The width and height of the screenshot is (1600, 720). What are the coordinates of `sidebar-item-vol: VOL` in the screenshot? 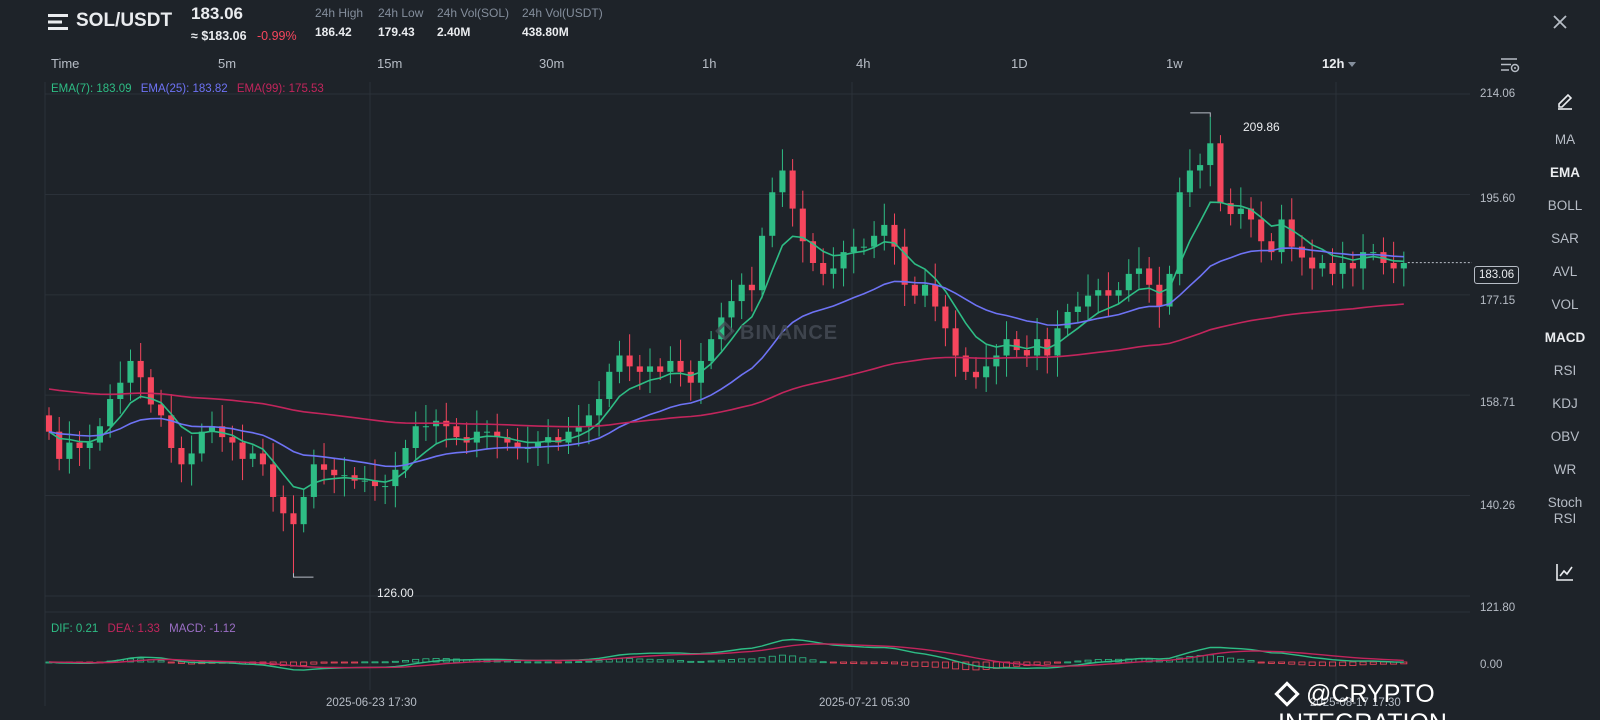 It's located at (1565, 305).